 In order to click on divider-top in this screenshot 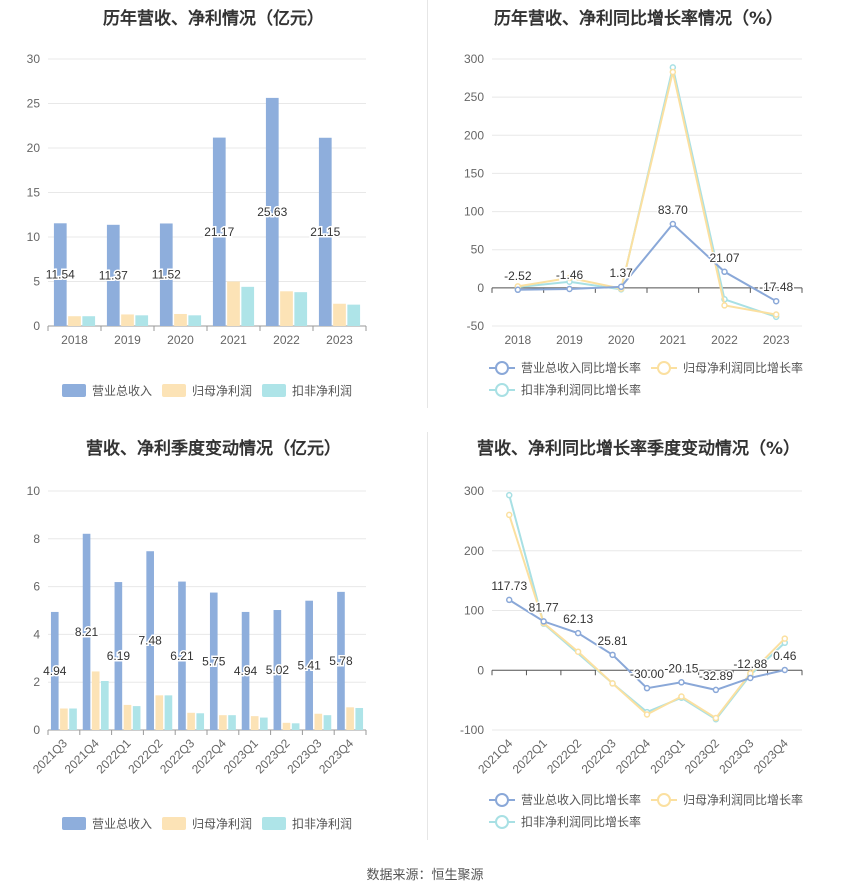, I will do `click(427, 204)`.